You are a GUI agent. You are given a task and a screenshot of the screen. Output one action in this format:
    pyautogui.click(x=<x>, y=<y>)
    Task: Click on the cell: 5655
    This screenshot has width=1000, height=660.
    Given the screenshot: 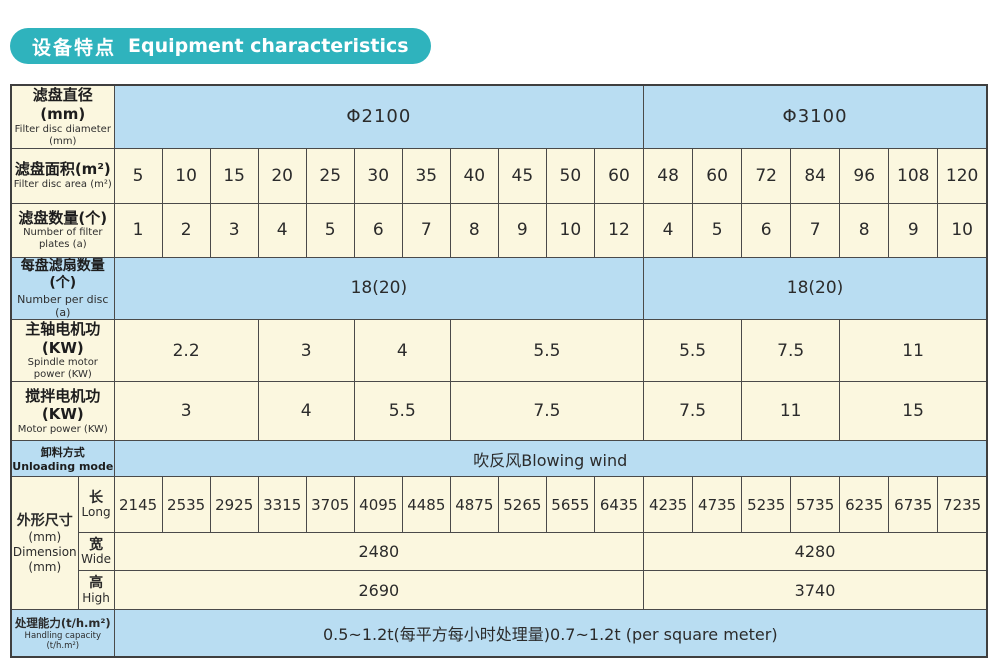 What is the action you would take?
    pyautogui.click(x=570, y=505)
    